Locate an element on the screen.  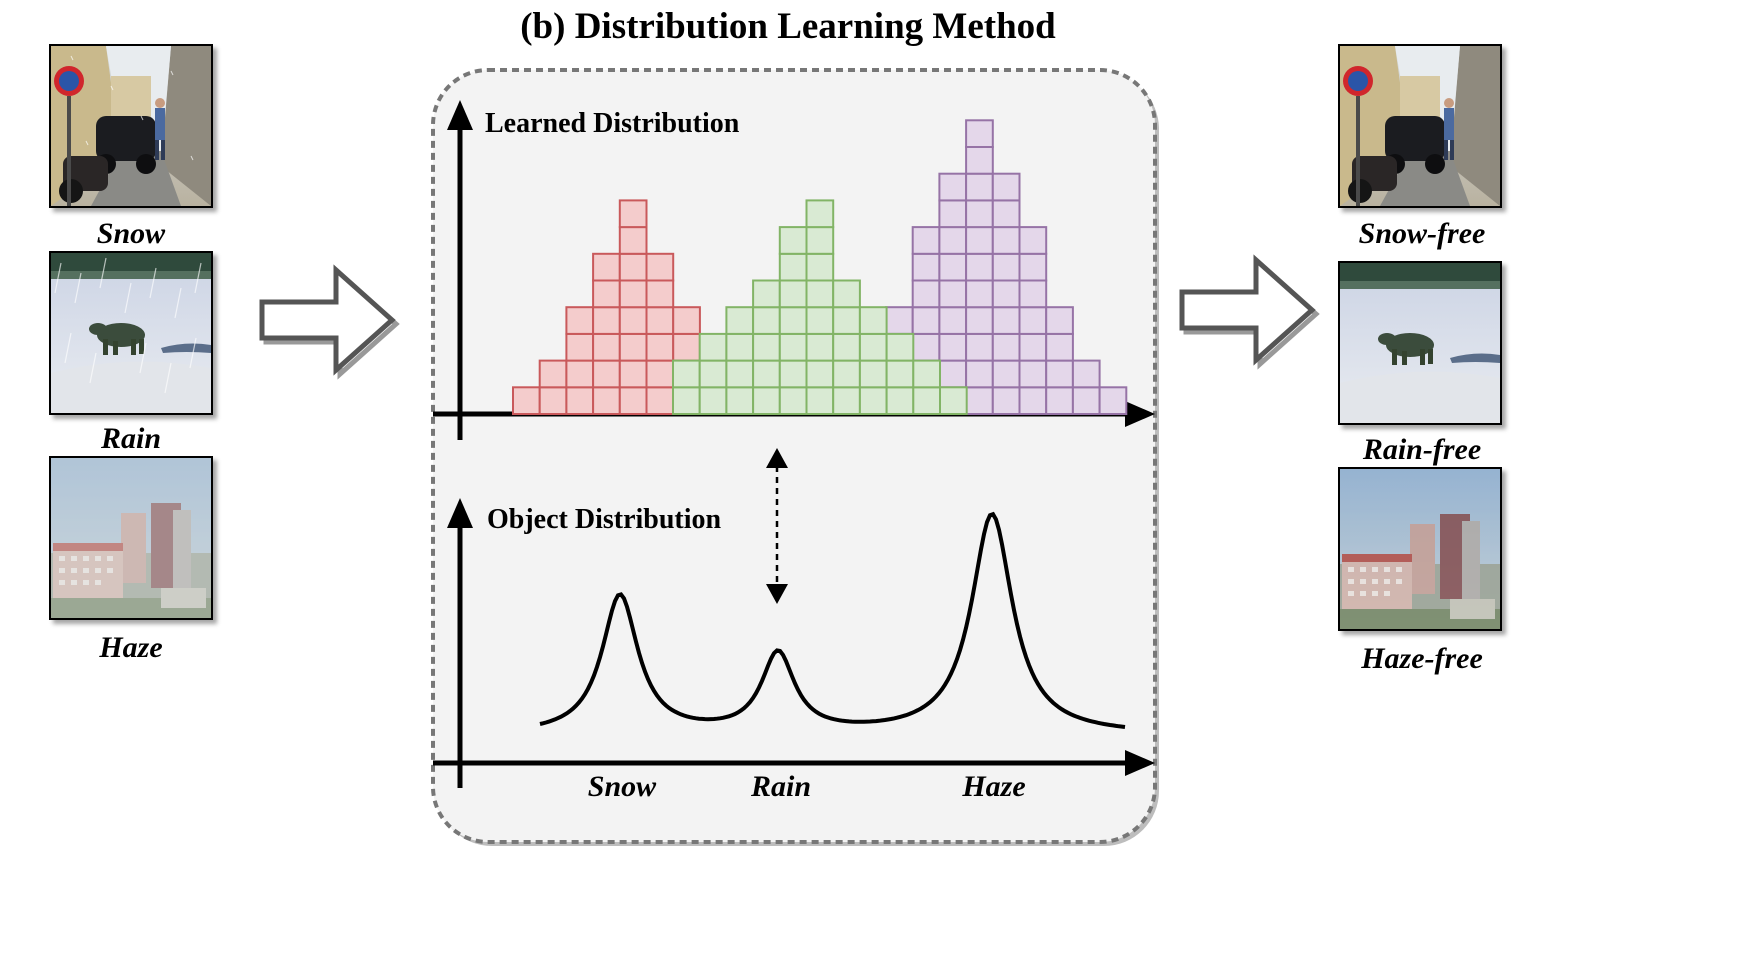
object-distribution-label: Object Distribution is located at coordinates (604, 519).